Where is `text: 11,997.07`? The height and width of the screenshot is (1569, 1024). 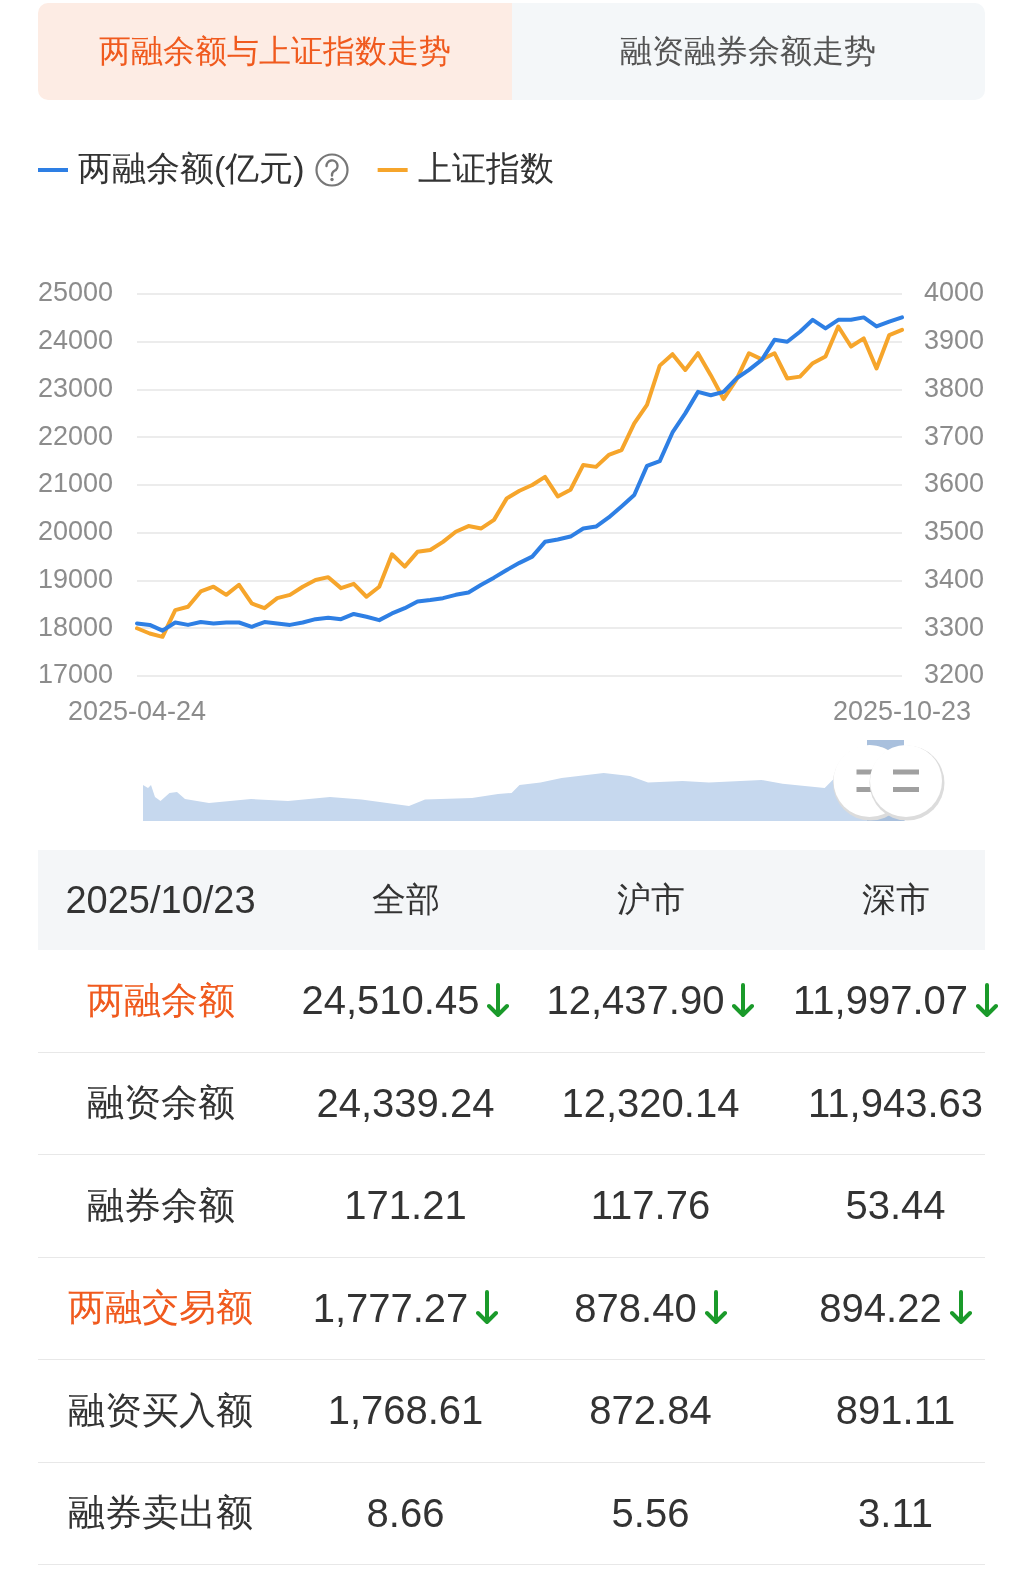
text: 11,997.07 is located at coordinates (880, 1000).